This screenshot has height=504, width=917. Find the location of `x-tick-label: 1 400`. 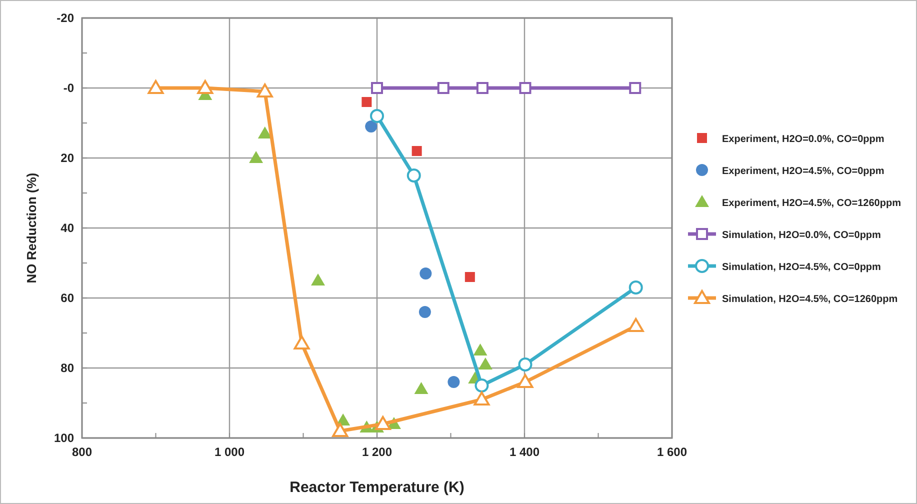

x-tick-label: 1 400 is located at coordinates (524, 452).